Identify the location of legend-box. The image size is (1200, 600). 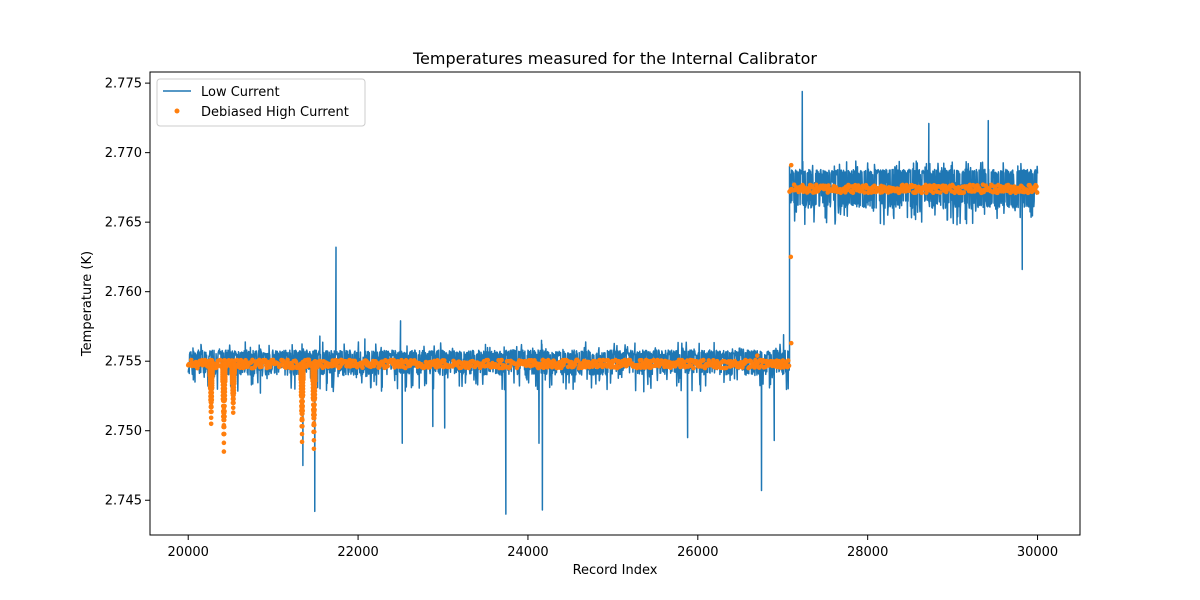
(261, 102).